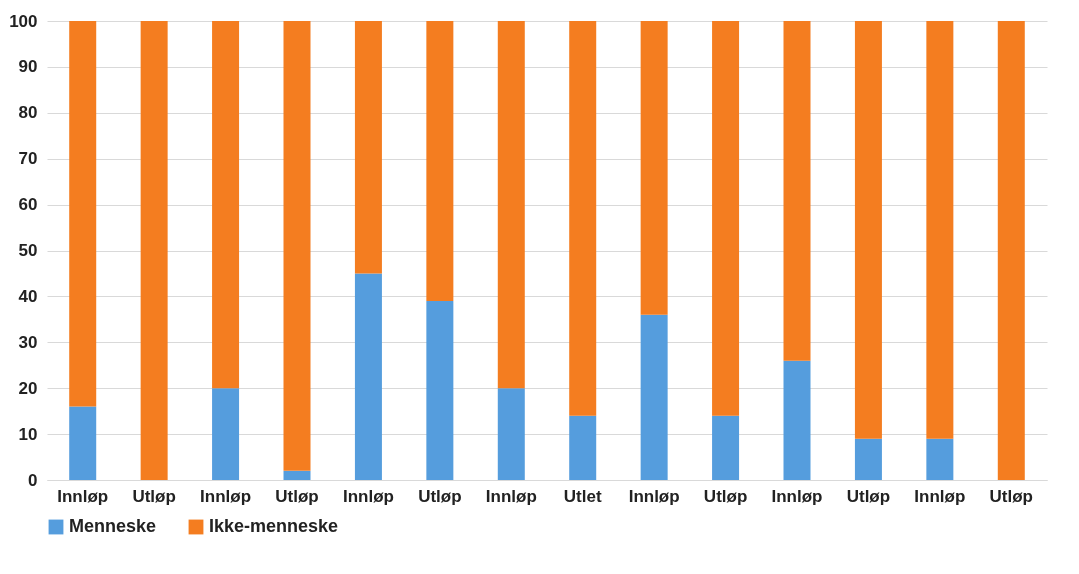 This screenshot has width=1079, height=574. Describe the element at coordinates (28, 159) in the screenshot. I see `y-tick-label: 70` at that location.